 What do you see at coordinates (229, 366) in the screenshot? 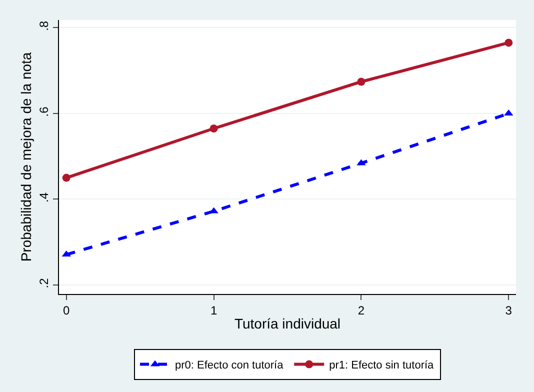
I see `legend-label: pr0: Efecto con tutoría` at bounding box center [229, 366].